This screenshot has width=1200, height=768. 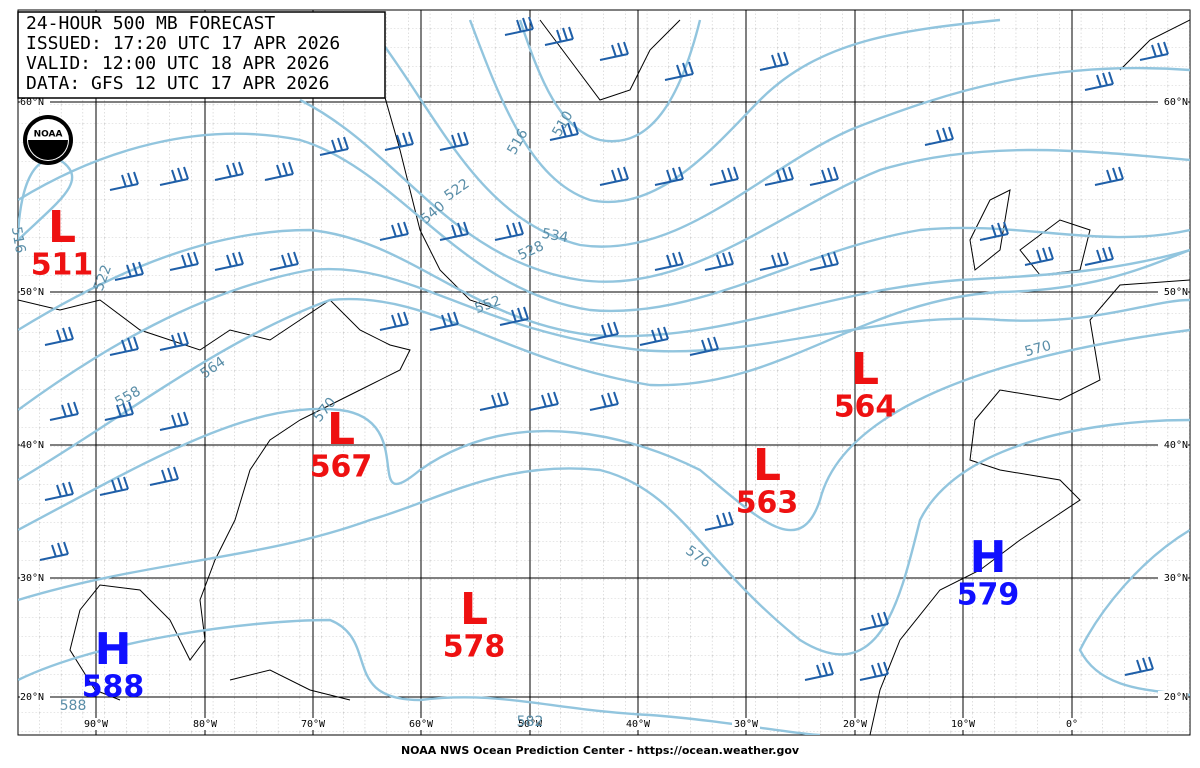 I want to click on lon-label: 50°W, so click(x=530, y=724).